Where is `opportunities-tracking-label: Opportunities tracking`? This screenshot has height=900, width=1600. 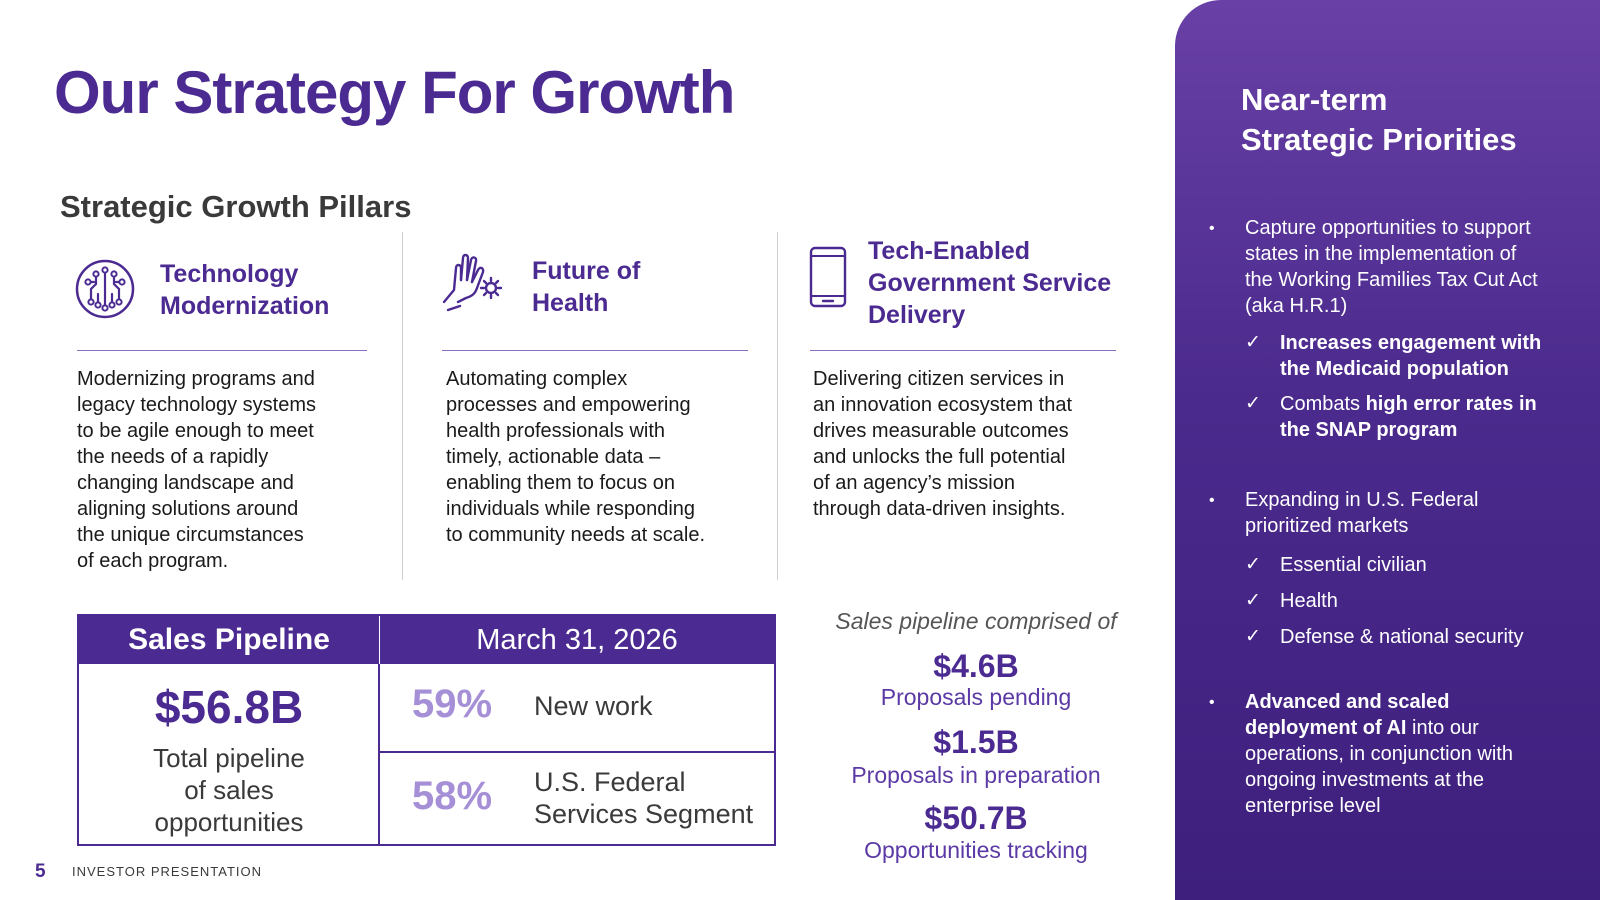
opportunities-tracking-label: Opportunities tracking is located at coordinates (976, 850).